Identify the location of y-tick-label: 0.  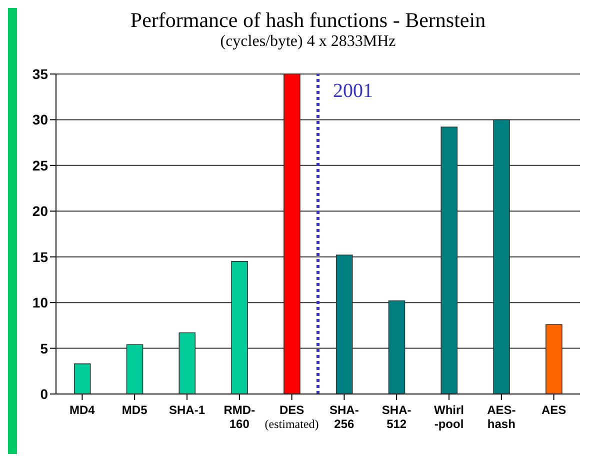
(44, 394).